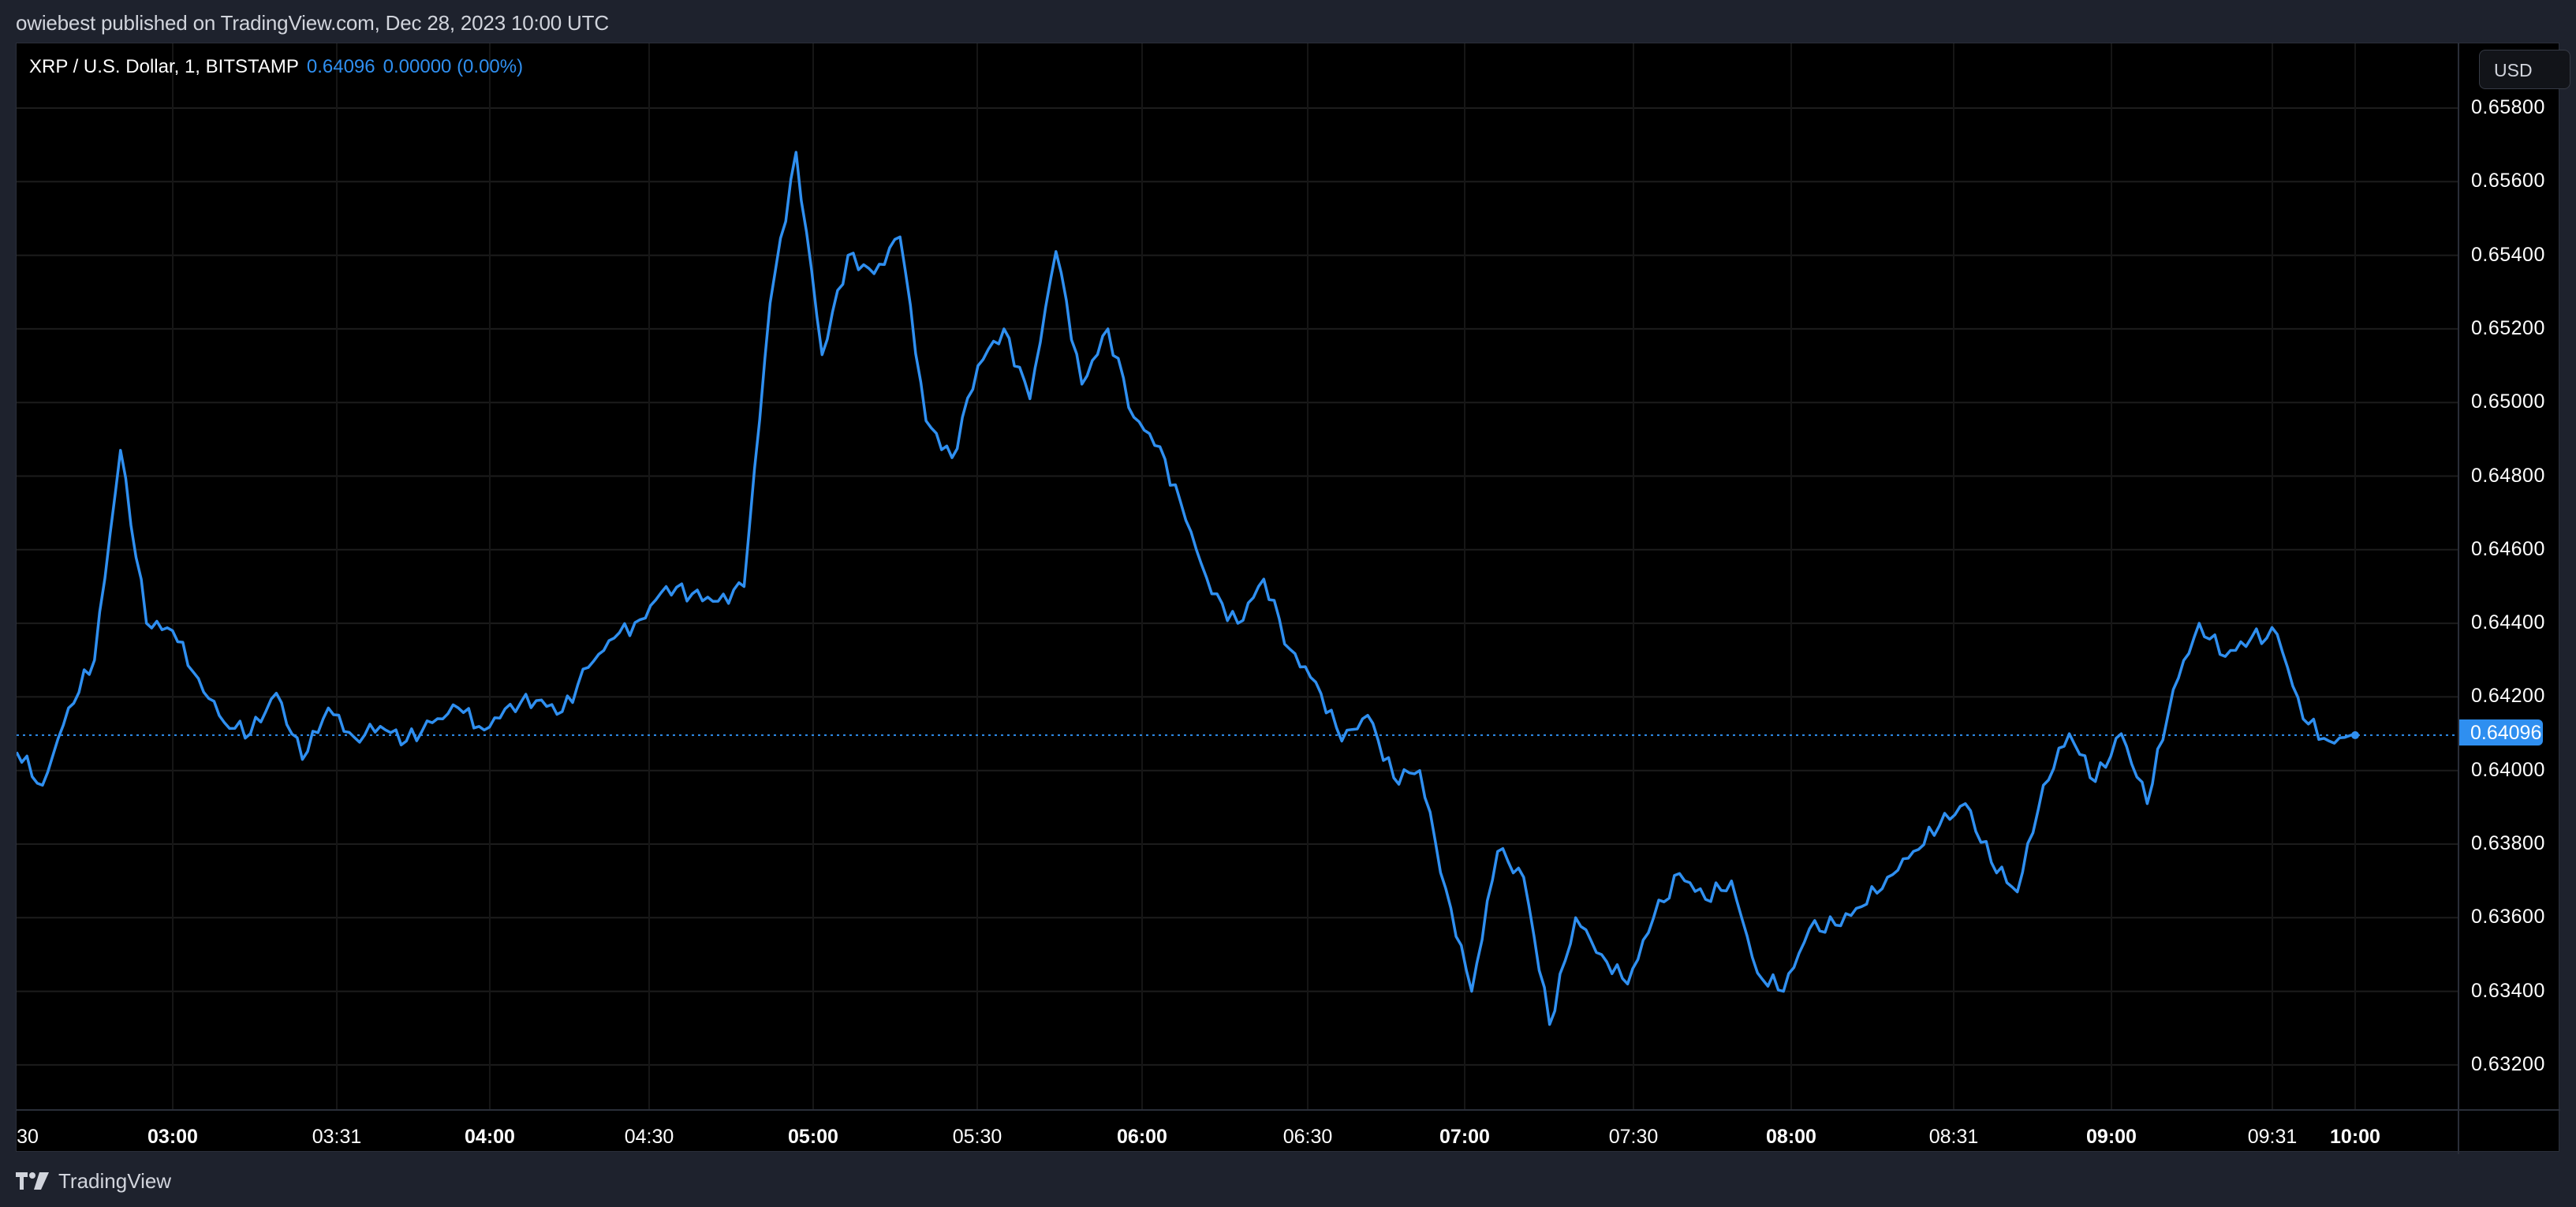  What do you see at coordinates (2514, 576) in the screenshot?
I see `price-axis: USD` at bounding box center [2514, 576].